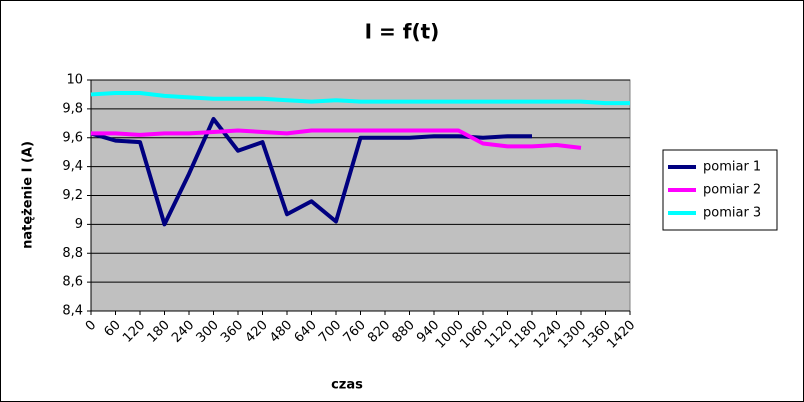 The image size is (804, 402). Describe the element at coordinates (72, 311) in the screenshot. I see `y-tick-label: 8,4` at that location.